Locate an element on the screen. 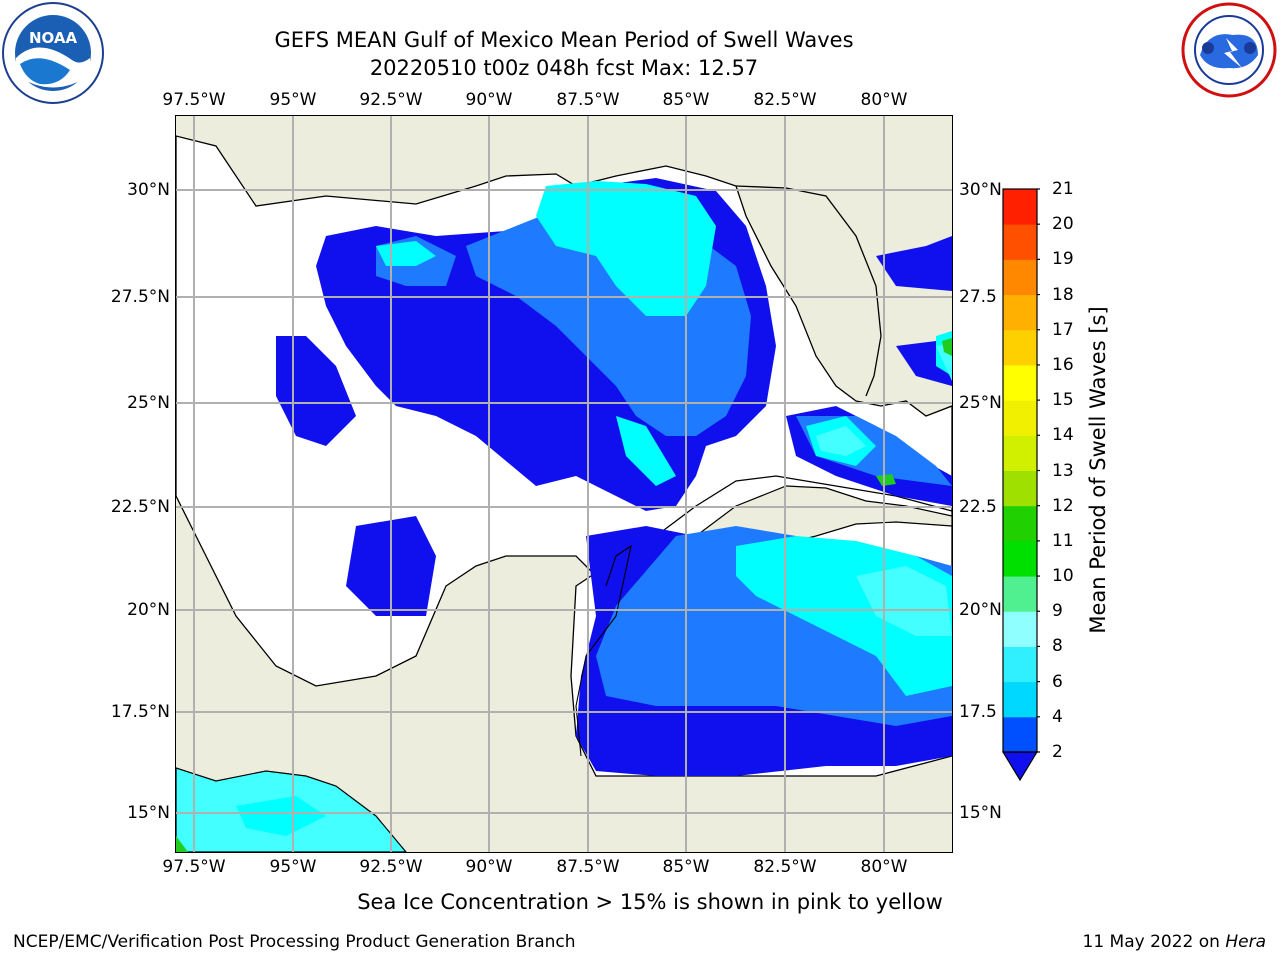 Image resolution: width=1280 pixels, height=960 pixels. lat-label-right: 22.5 is located at coordinates (978, 507).